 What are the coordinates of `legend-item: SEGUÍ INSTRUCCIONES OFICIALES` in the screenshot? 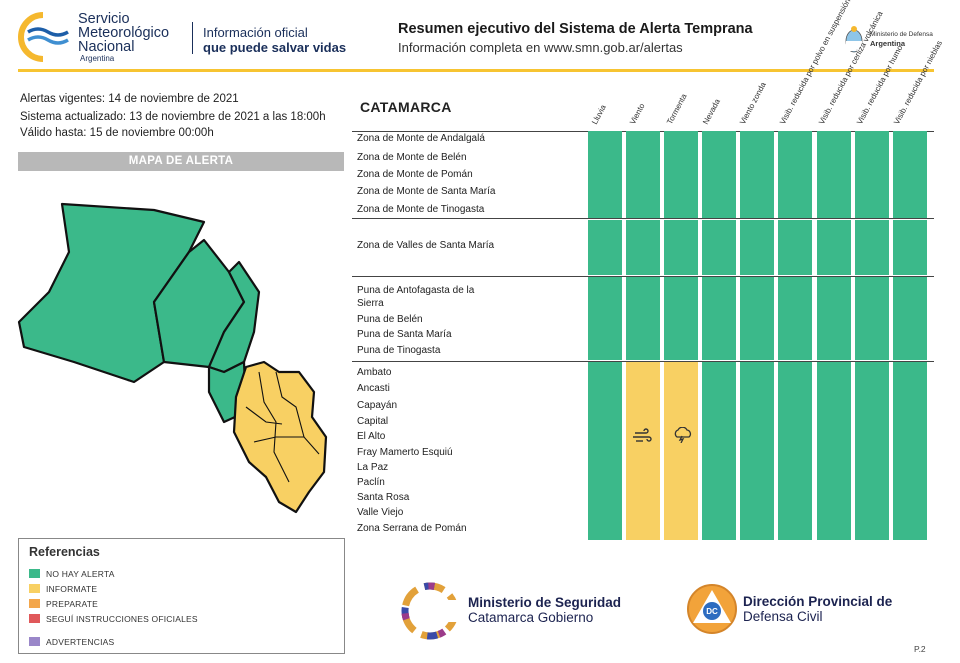 It's located at (113, 618).